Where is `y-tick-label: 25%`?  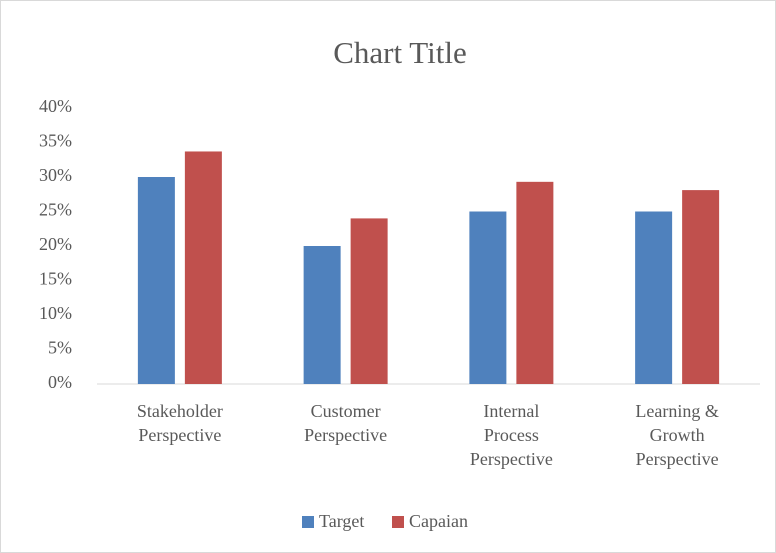 y-tick-label: 25% is located at coordinates (55, 210).